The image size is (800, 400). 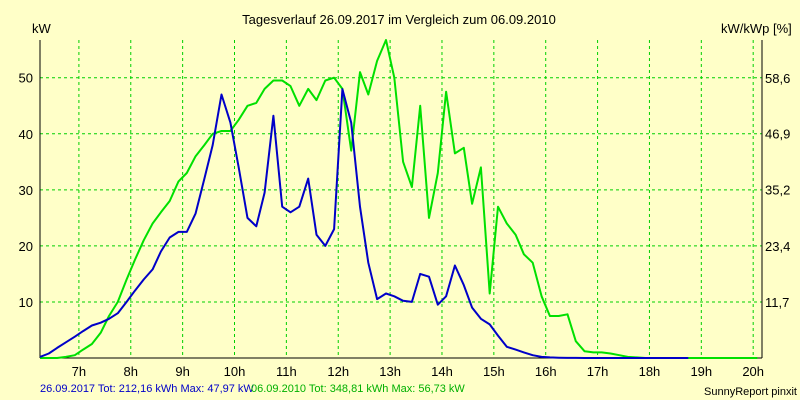 What do you see at coordinates (182, 371) in the screenshot?
I see `x-tick-label: 9h` at bounding box center [182, 371].